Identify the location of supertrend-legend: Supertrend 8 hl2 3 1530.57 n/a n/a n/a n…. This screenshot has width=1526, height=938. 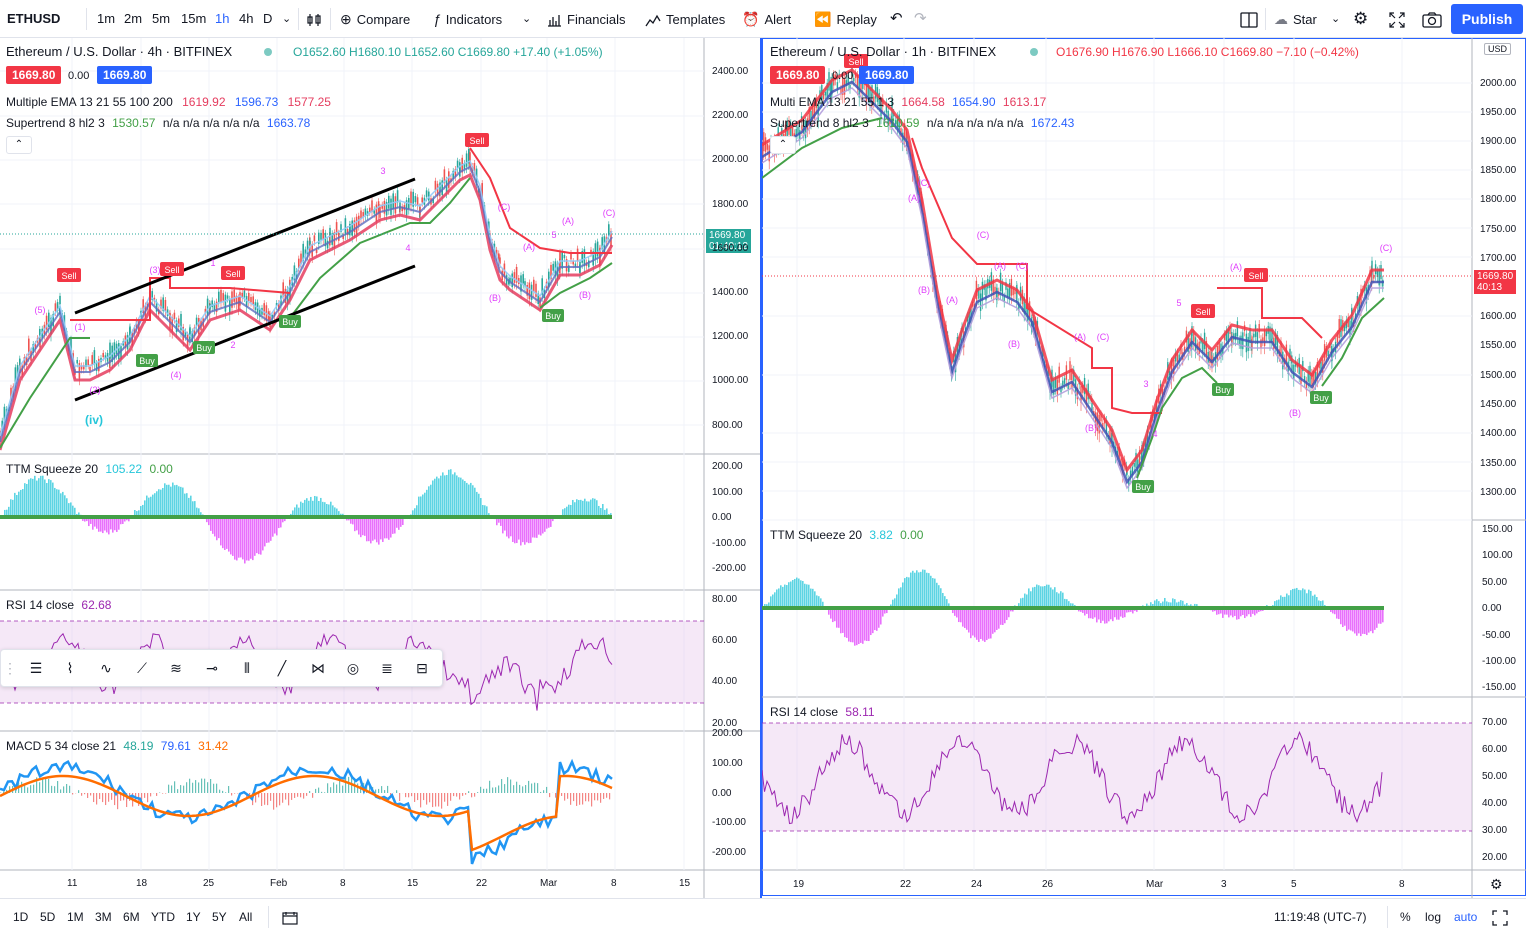
(158, 123).